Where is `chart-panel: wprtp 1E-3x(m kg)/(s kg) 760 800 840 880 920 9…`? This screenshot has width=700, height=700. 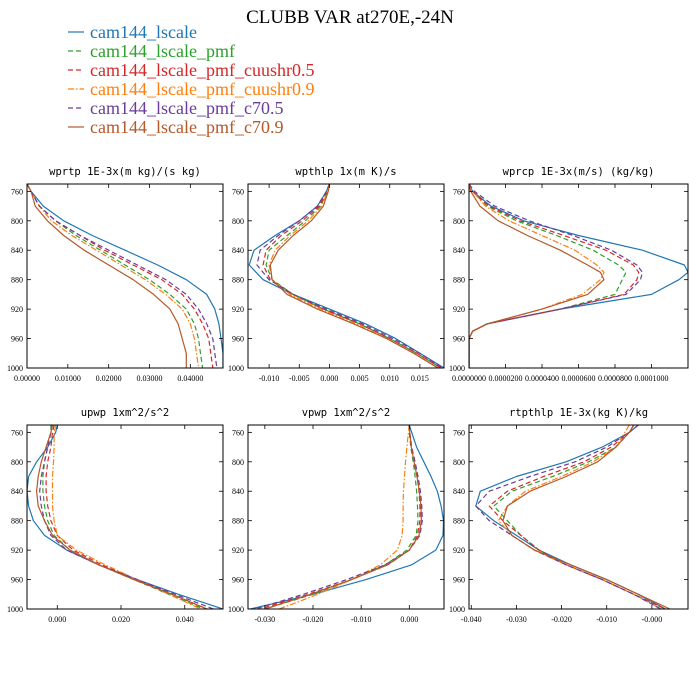 chart-panel: wprtp 1E-3x(m kg)/(s kg) 760 800 840 880 920 9… is located at coordinates (115, 274).